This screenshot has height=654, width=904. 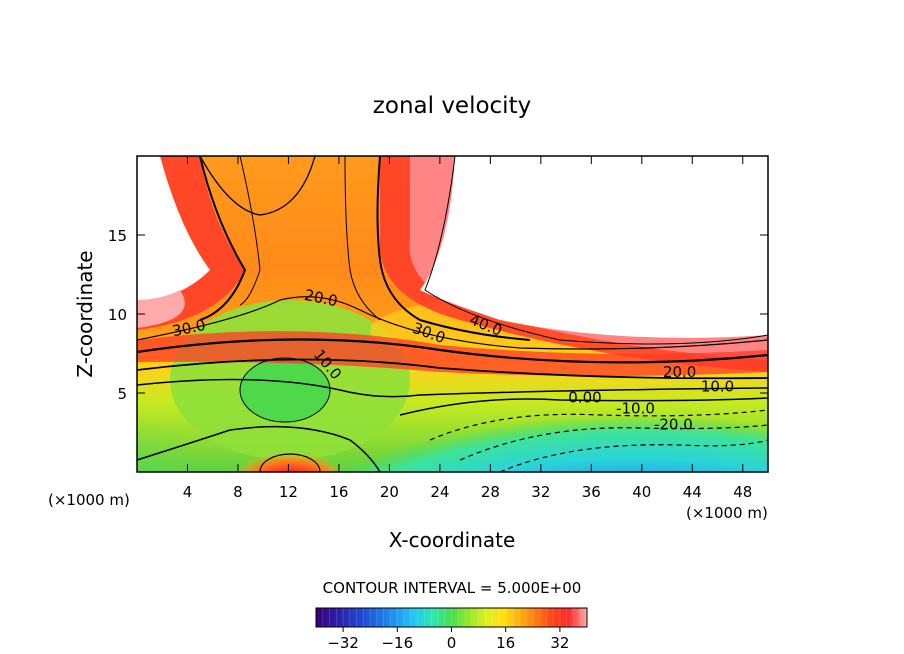 What do you see at coordinates (559, 643) in the screenshot?
I see `colorbar-tick-label: 32` at bounding box center [559, 643].